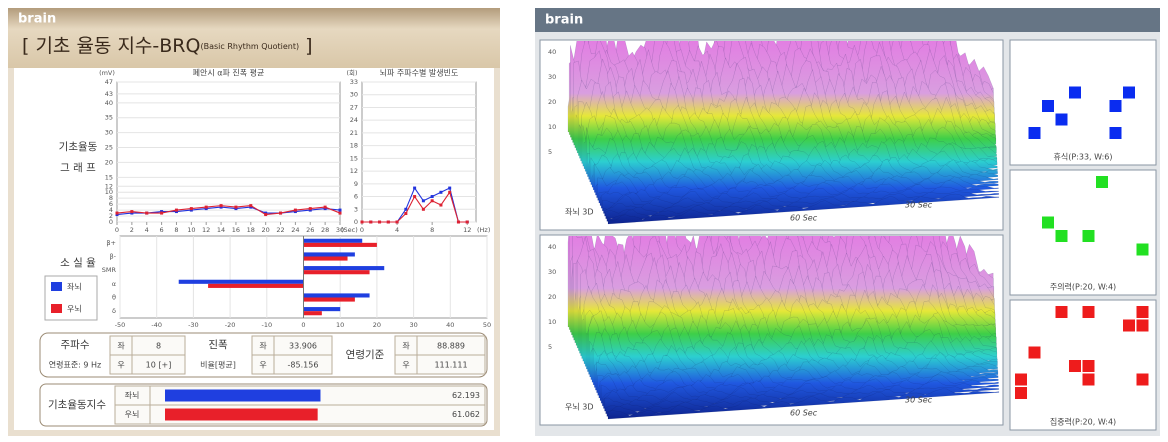 The width and height of the screenshot is (1168, 442). Describe the element at coordinates (466, 414) in the screenshot. I see `value-label: 61.062` at that location.